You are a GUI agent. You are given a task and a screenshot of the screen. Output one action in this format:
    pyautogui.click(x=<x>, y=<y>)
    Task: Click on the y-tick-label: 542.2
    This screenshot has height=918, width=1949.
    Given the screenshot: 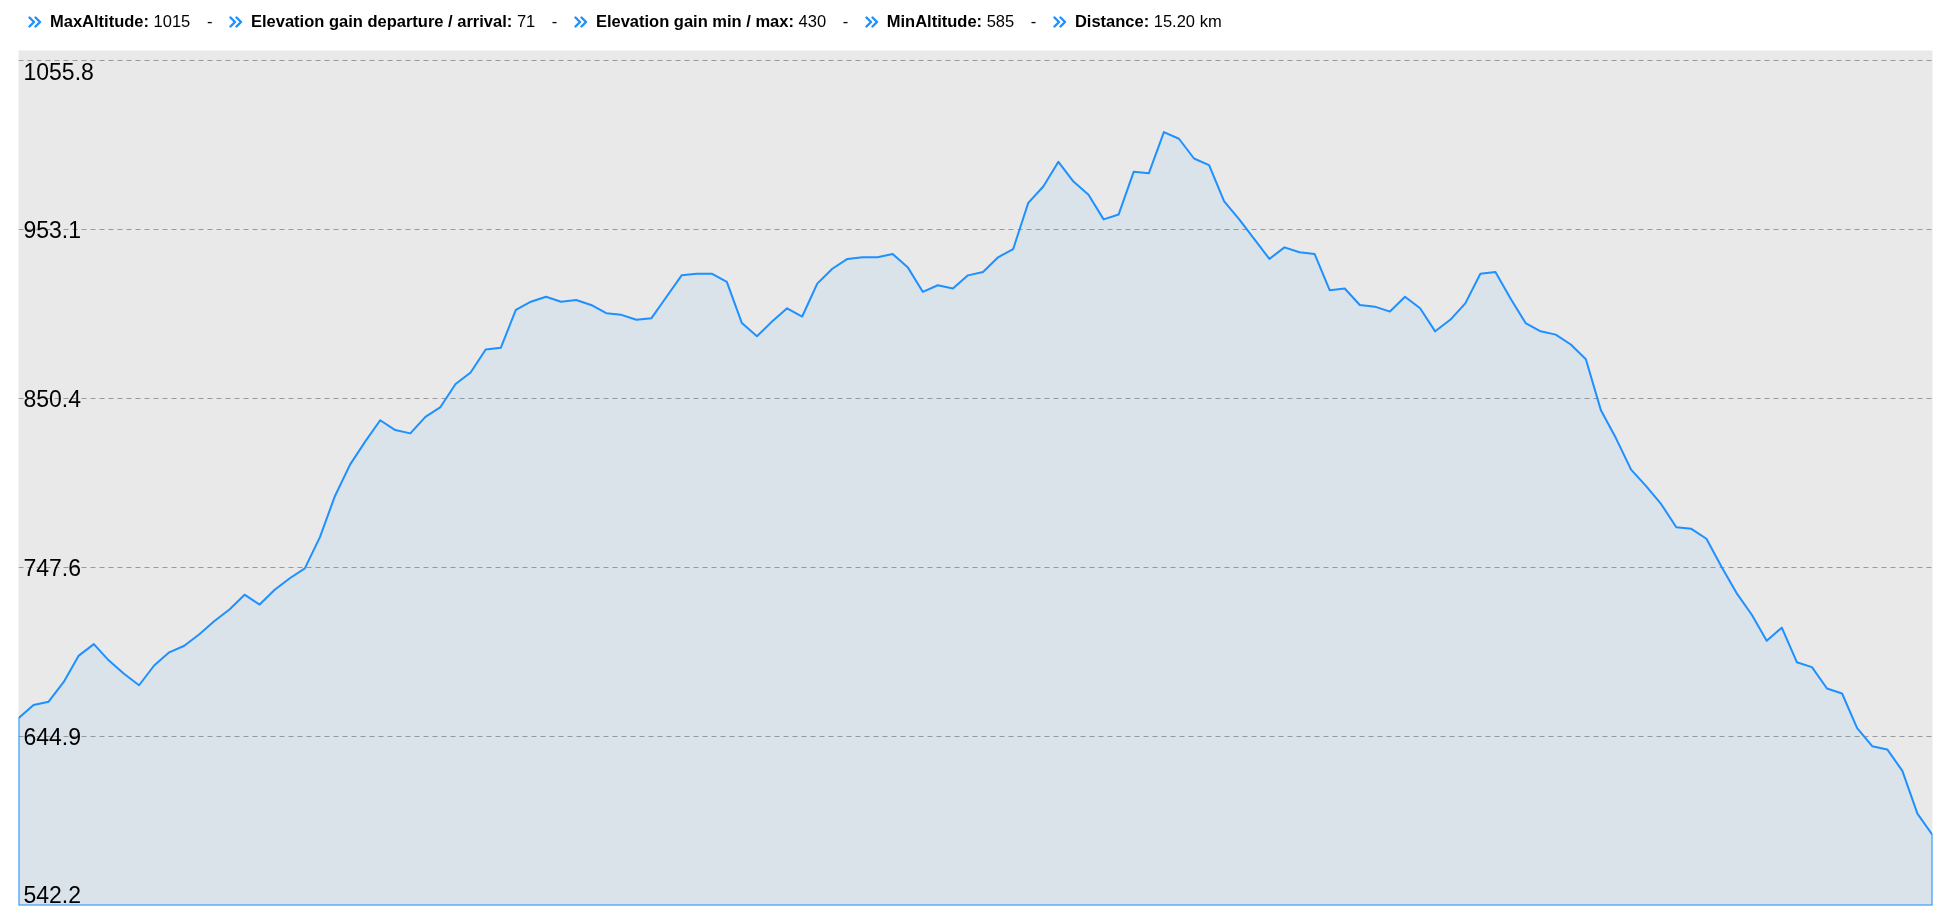 What is the action you would take?
    pyautogui.click(x=52, y=894)
    